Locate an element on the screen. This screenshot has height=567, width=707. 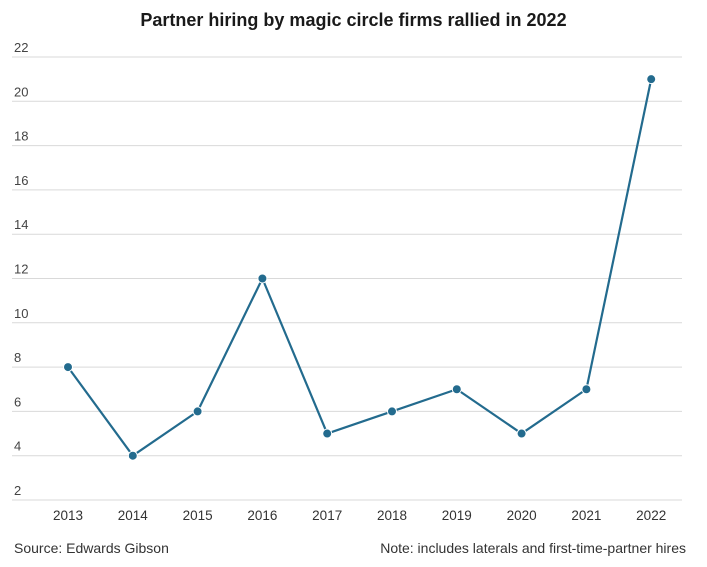
x-tick-label: 2020 is located at coordinates (522, 515).